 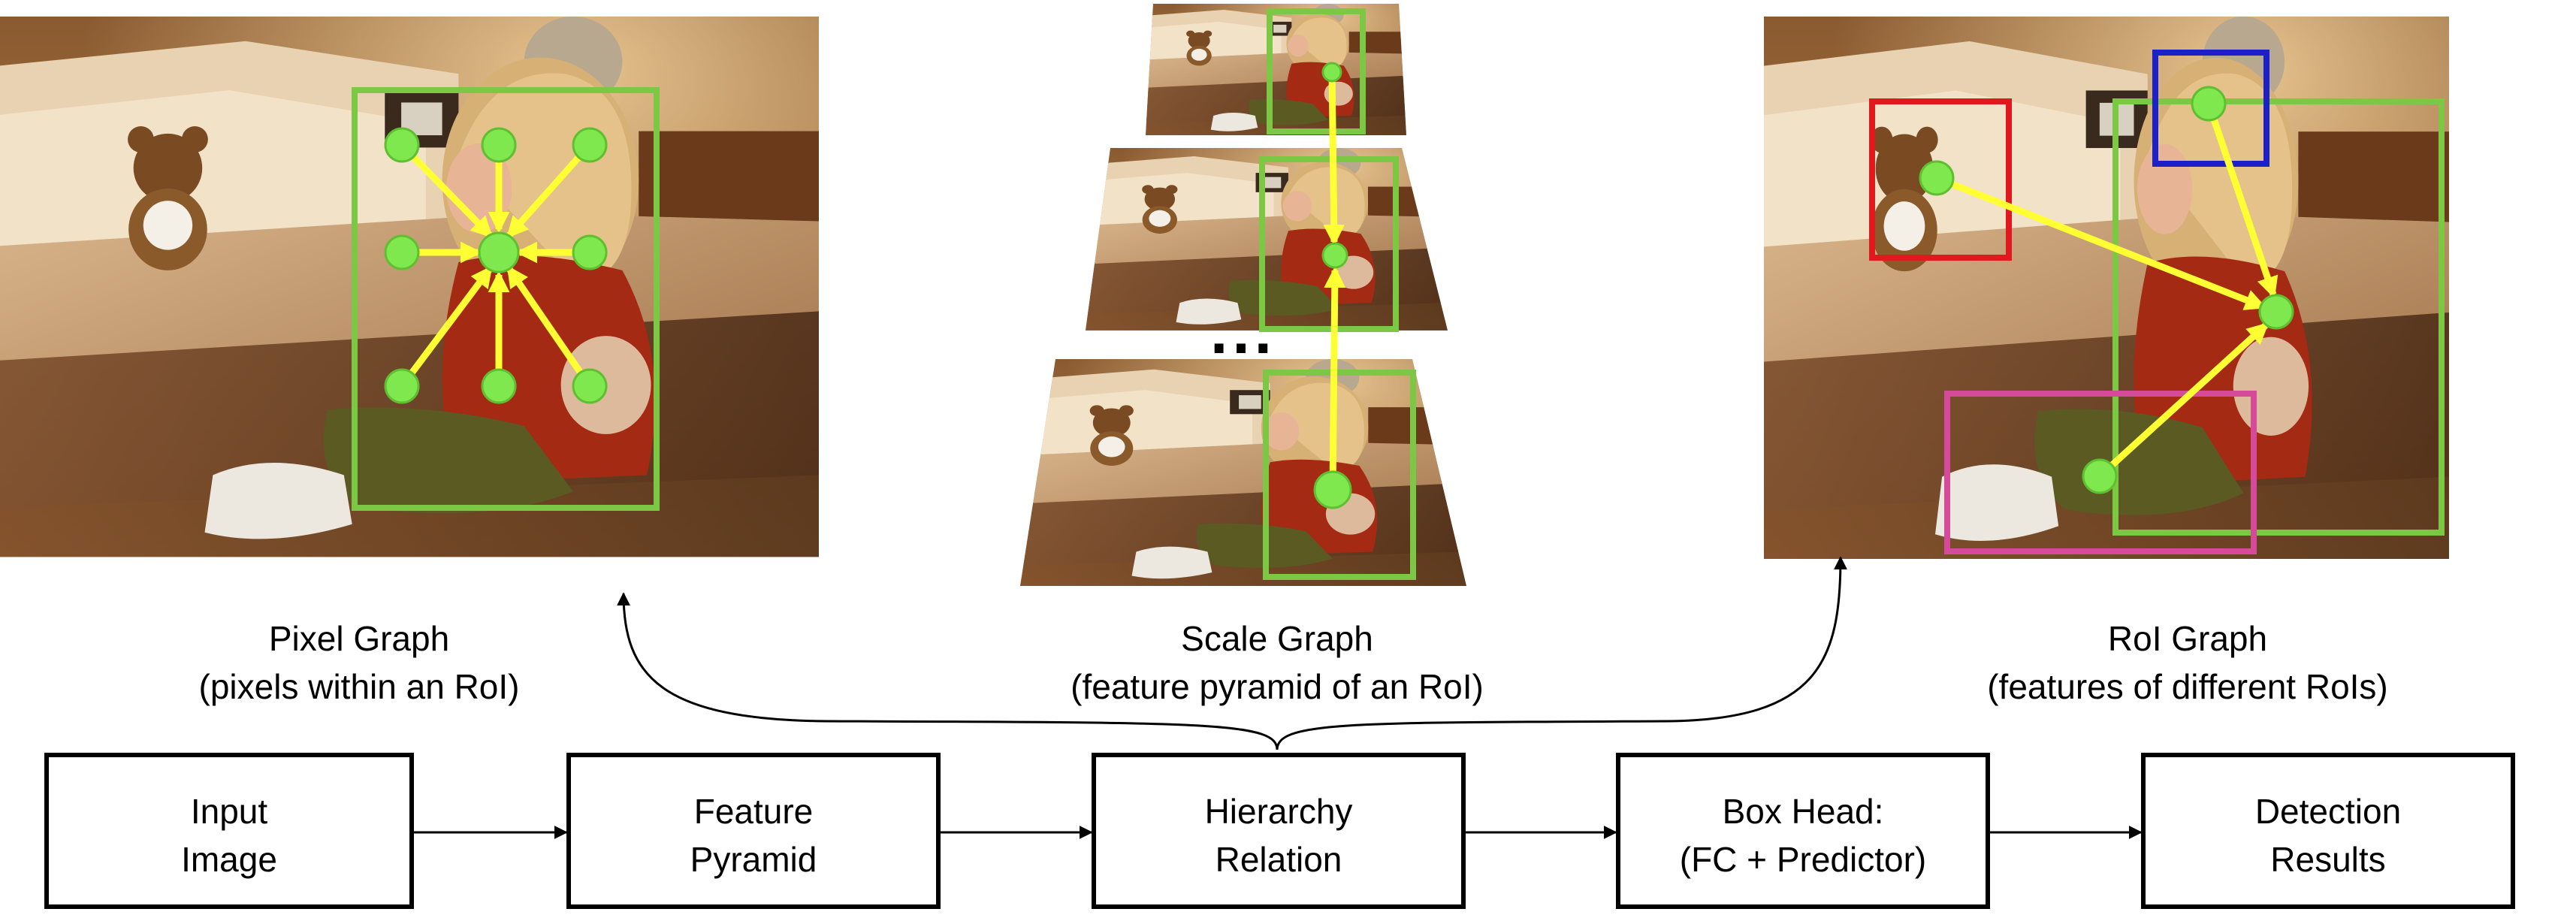 I want to click on hierarchy-relation-connectors, so click(x=1232, y=653).